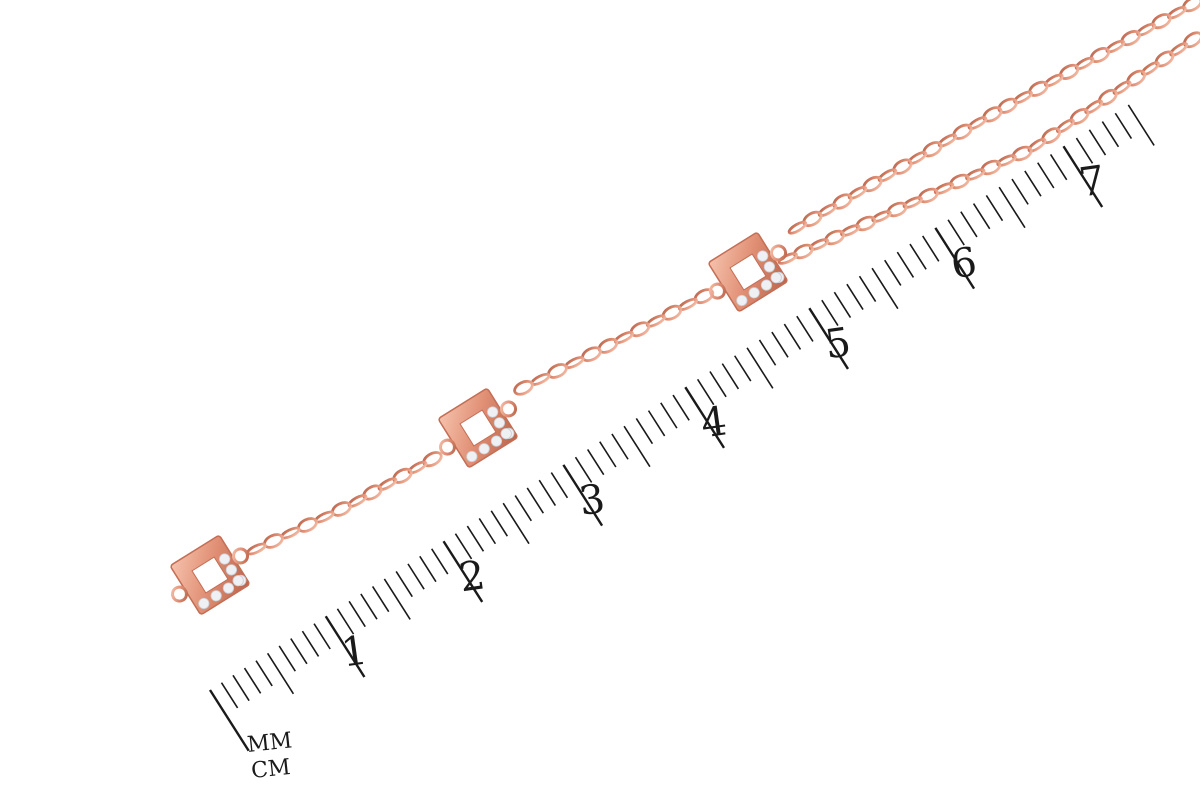 This screenshot has height=800, width=1200. Describe the element at coordinates (472, 576) in the screenshot. I see `ruler-cm-label: 2` at that location.